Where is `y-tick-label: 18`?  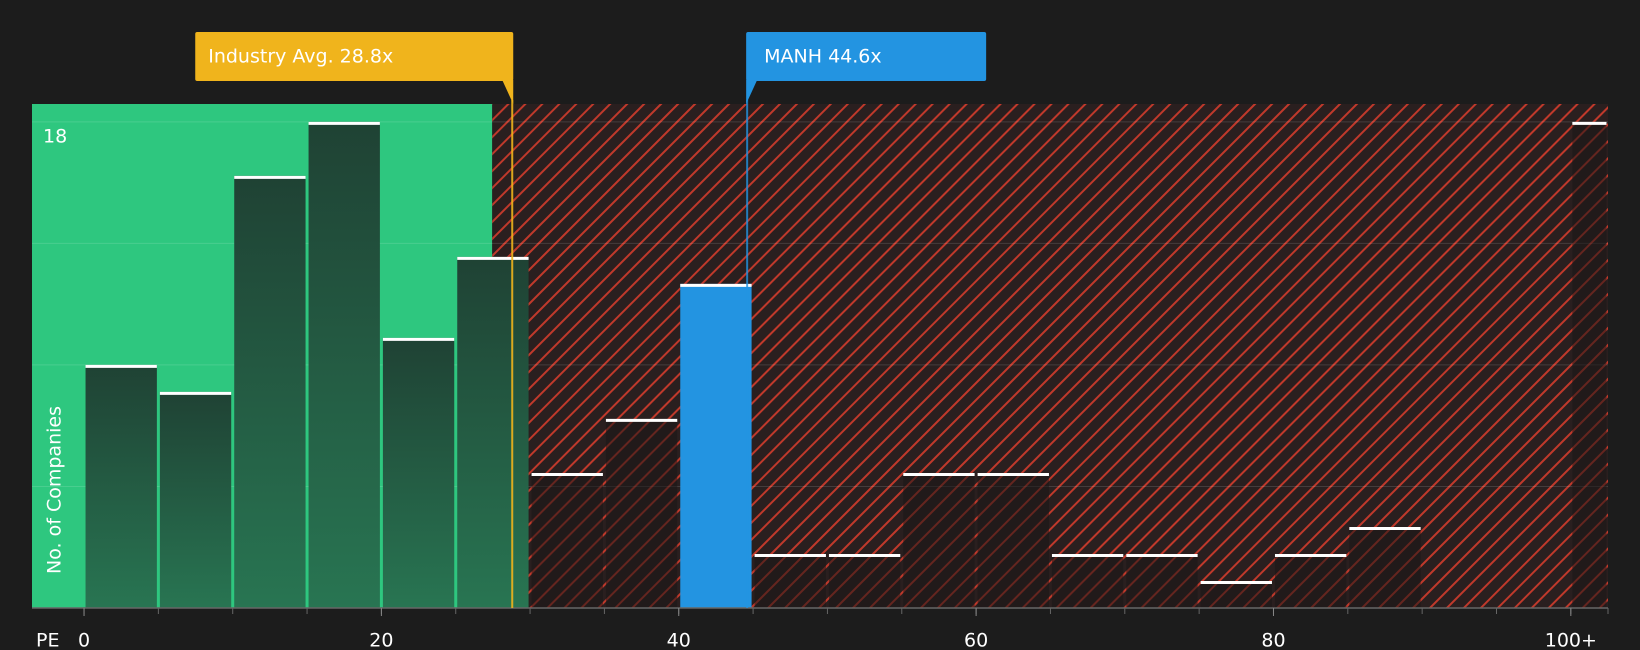
y-tick-label: 18 is located at coordinates (55, 136).